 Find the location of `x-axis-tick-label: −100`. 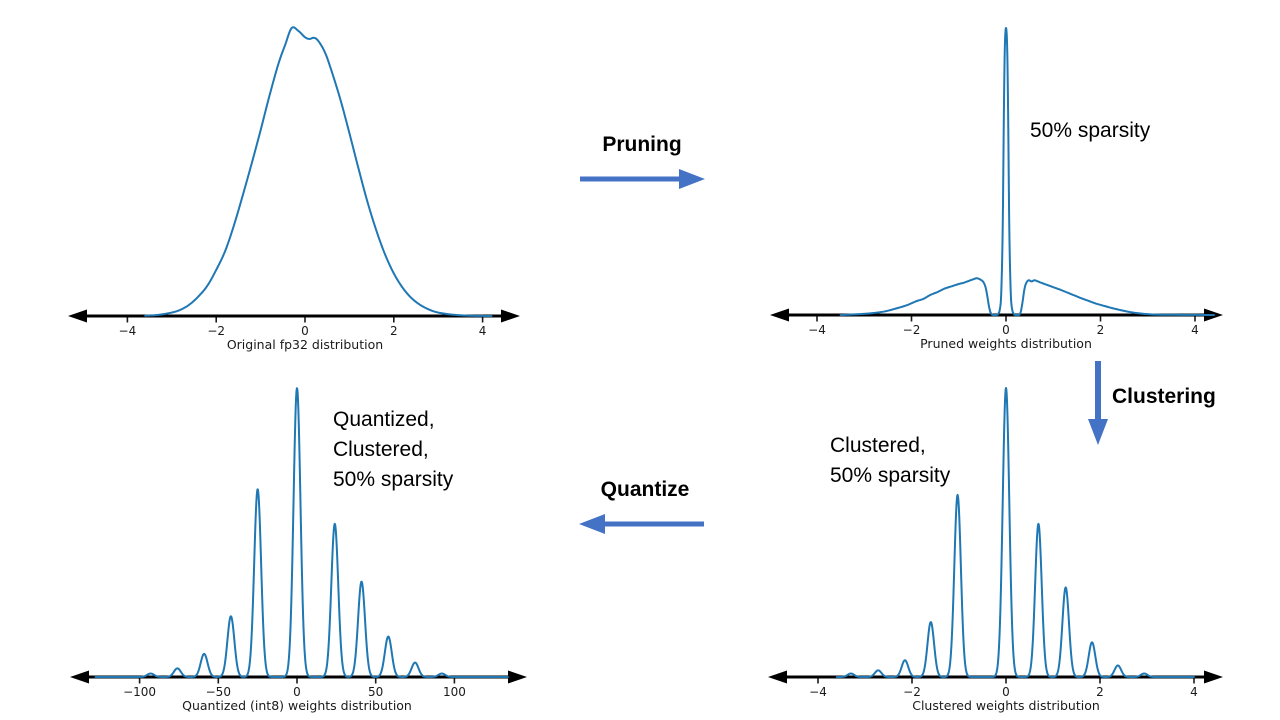

x-axis-tick-label: −100 is located at coordinates (139, 692).